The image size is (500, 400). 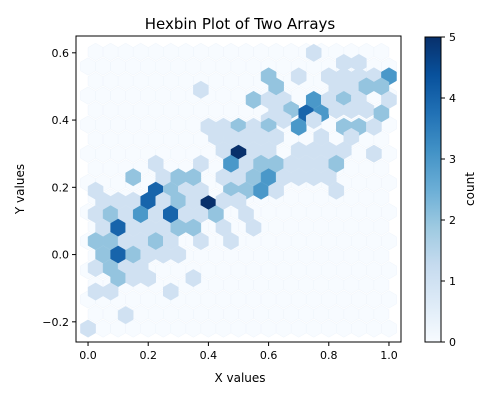 I want to click on colorbar, so click(x=433, y=189).